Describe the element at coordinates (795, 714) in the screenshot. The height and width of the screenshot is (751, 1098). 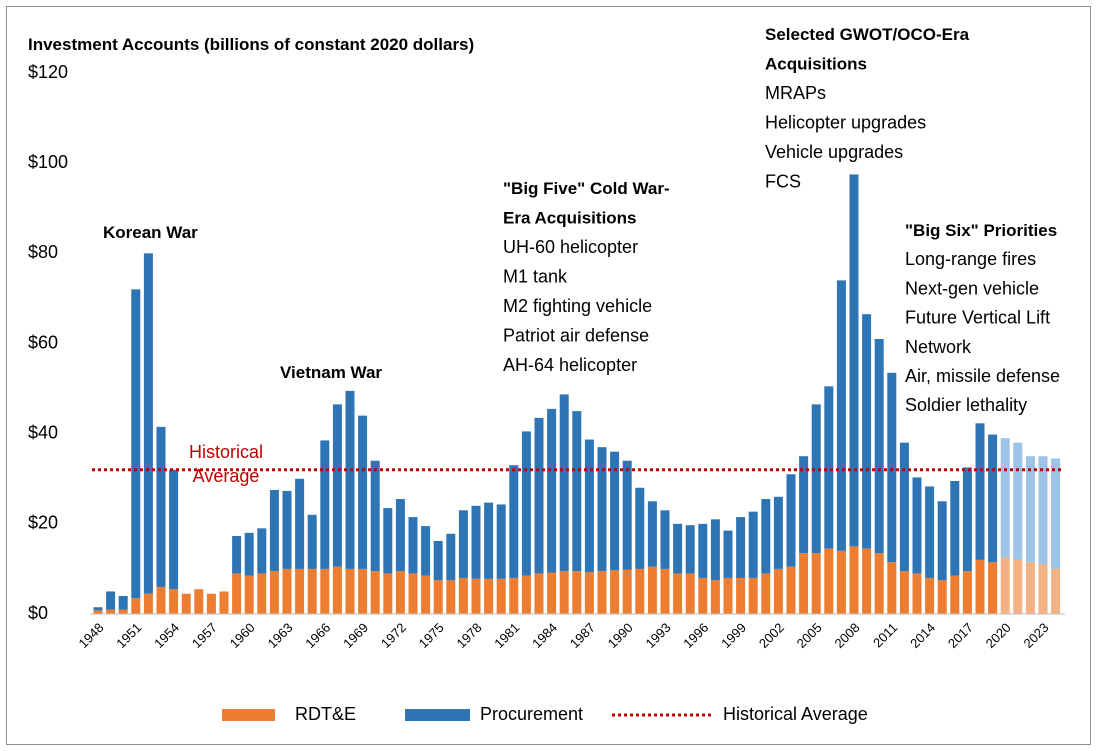
I see `legend-label: Historical Average` at that location.